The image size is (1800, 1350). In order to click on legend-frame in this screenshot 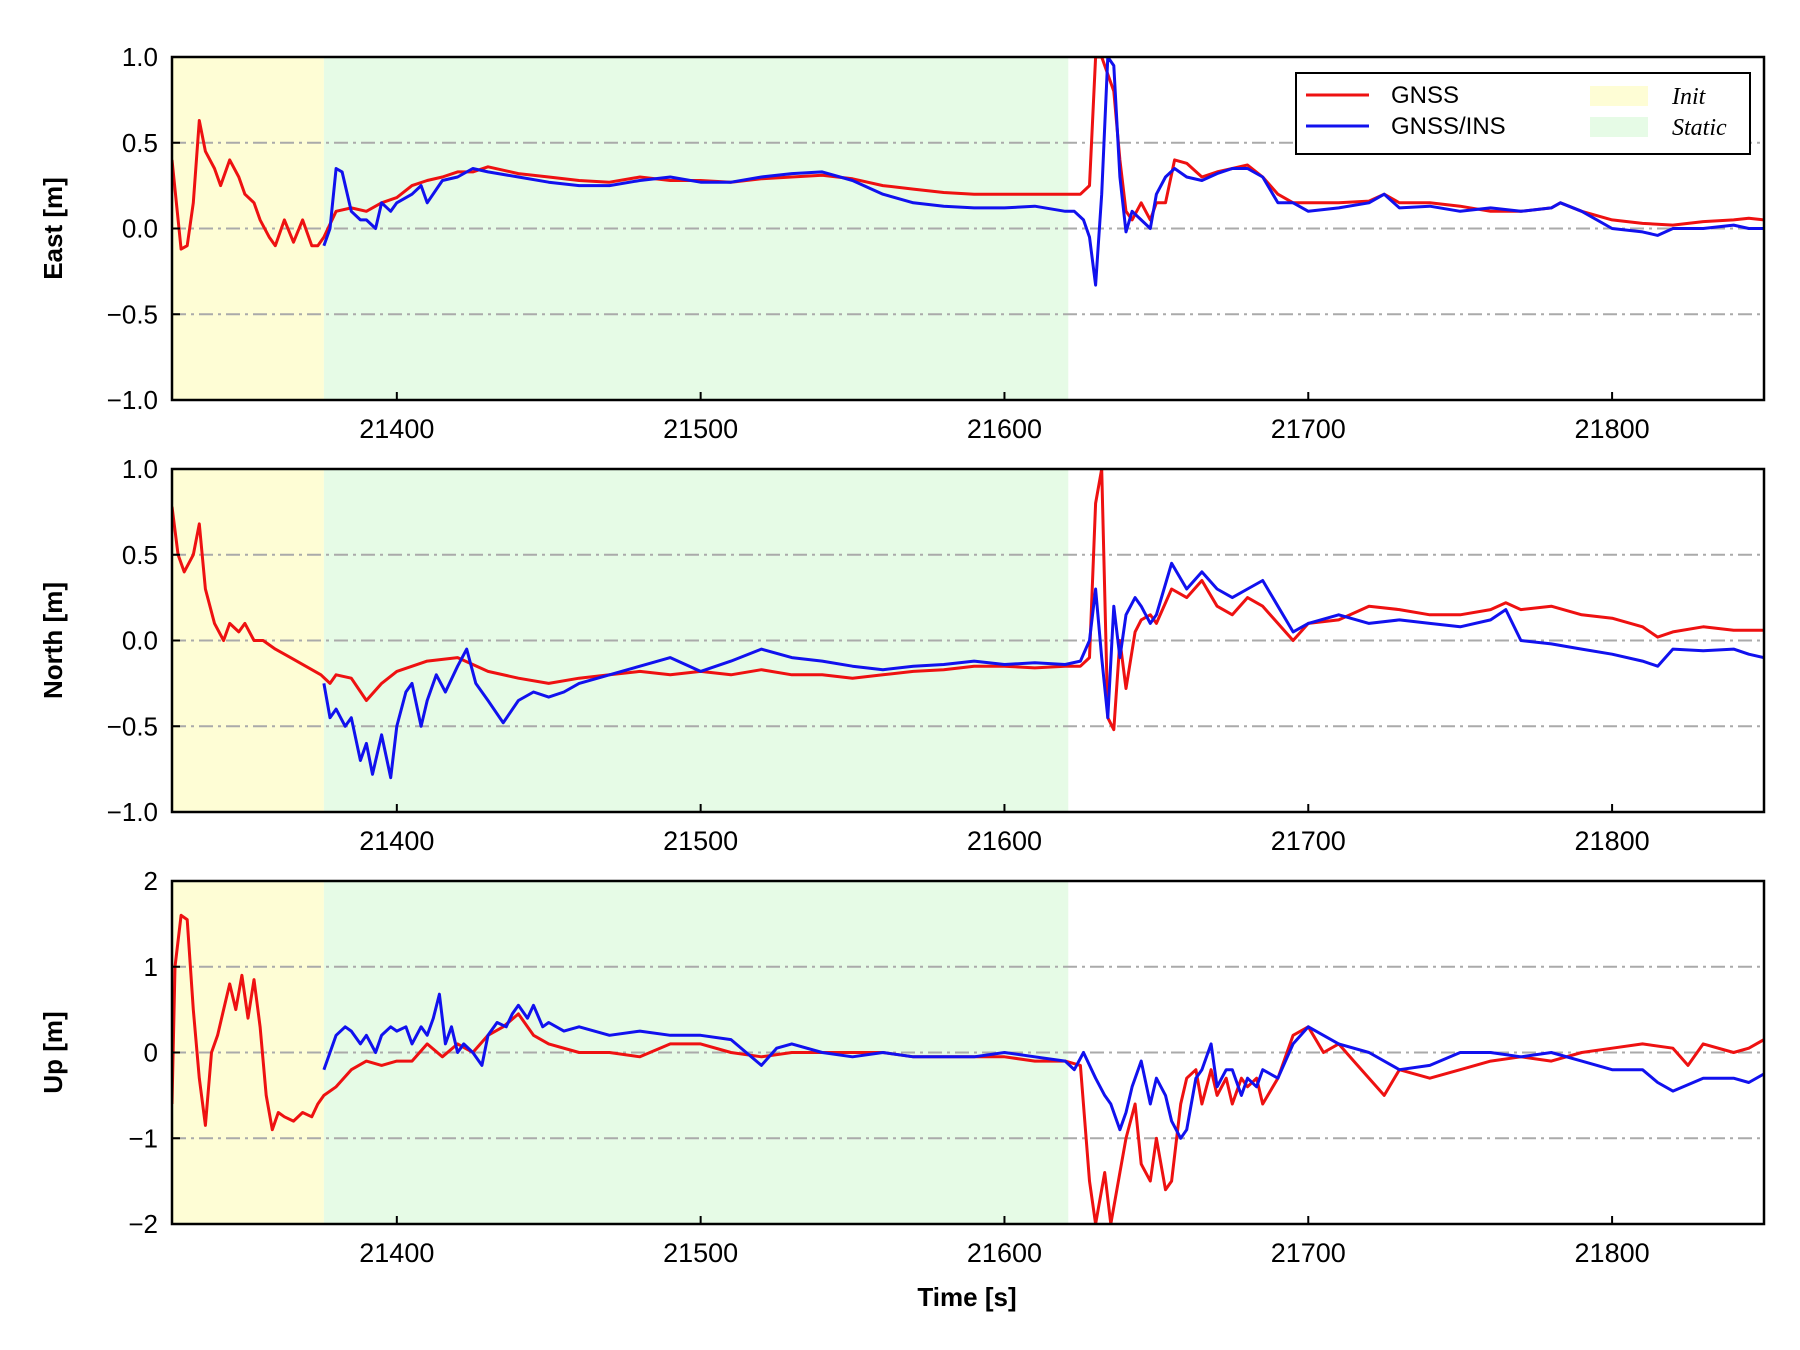, I will do `click(1523, 113)`.